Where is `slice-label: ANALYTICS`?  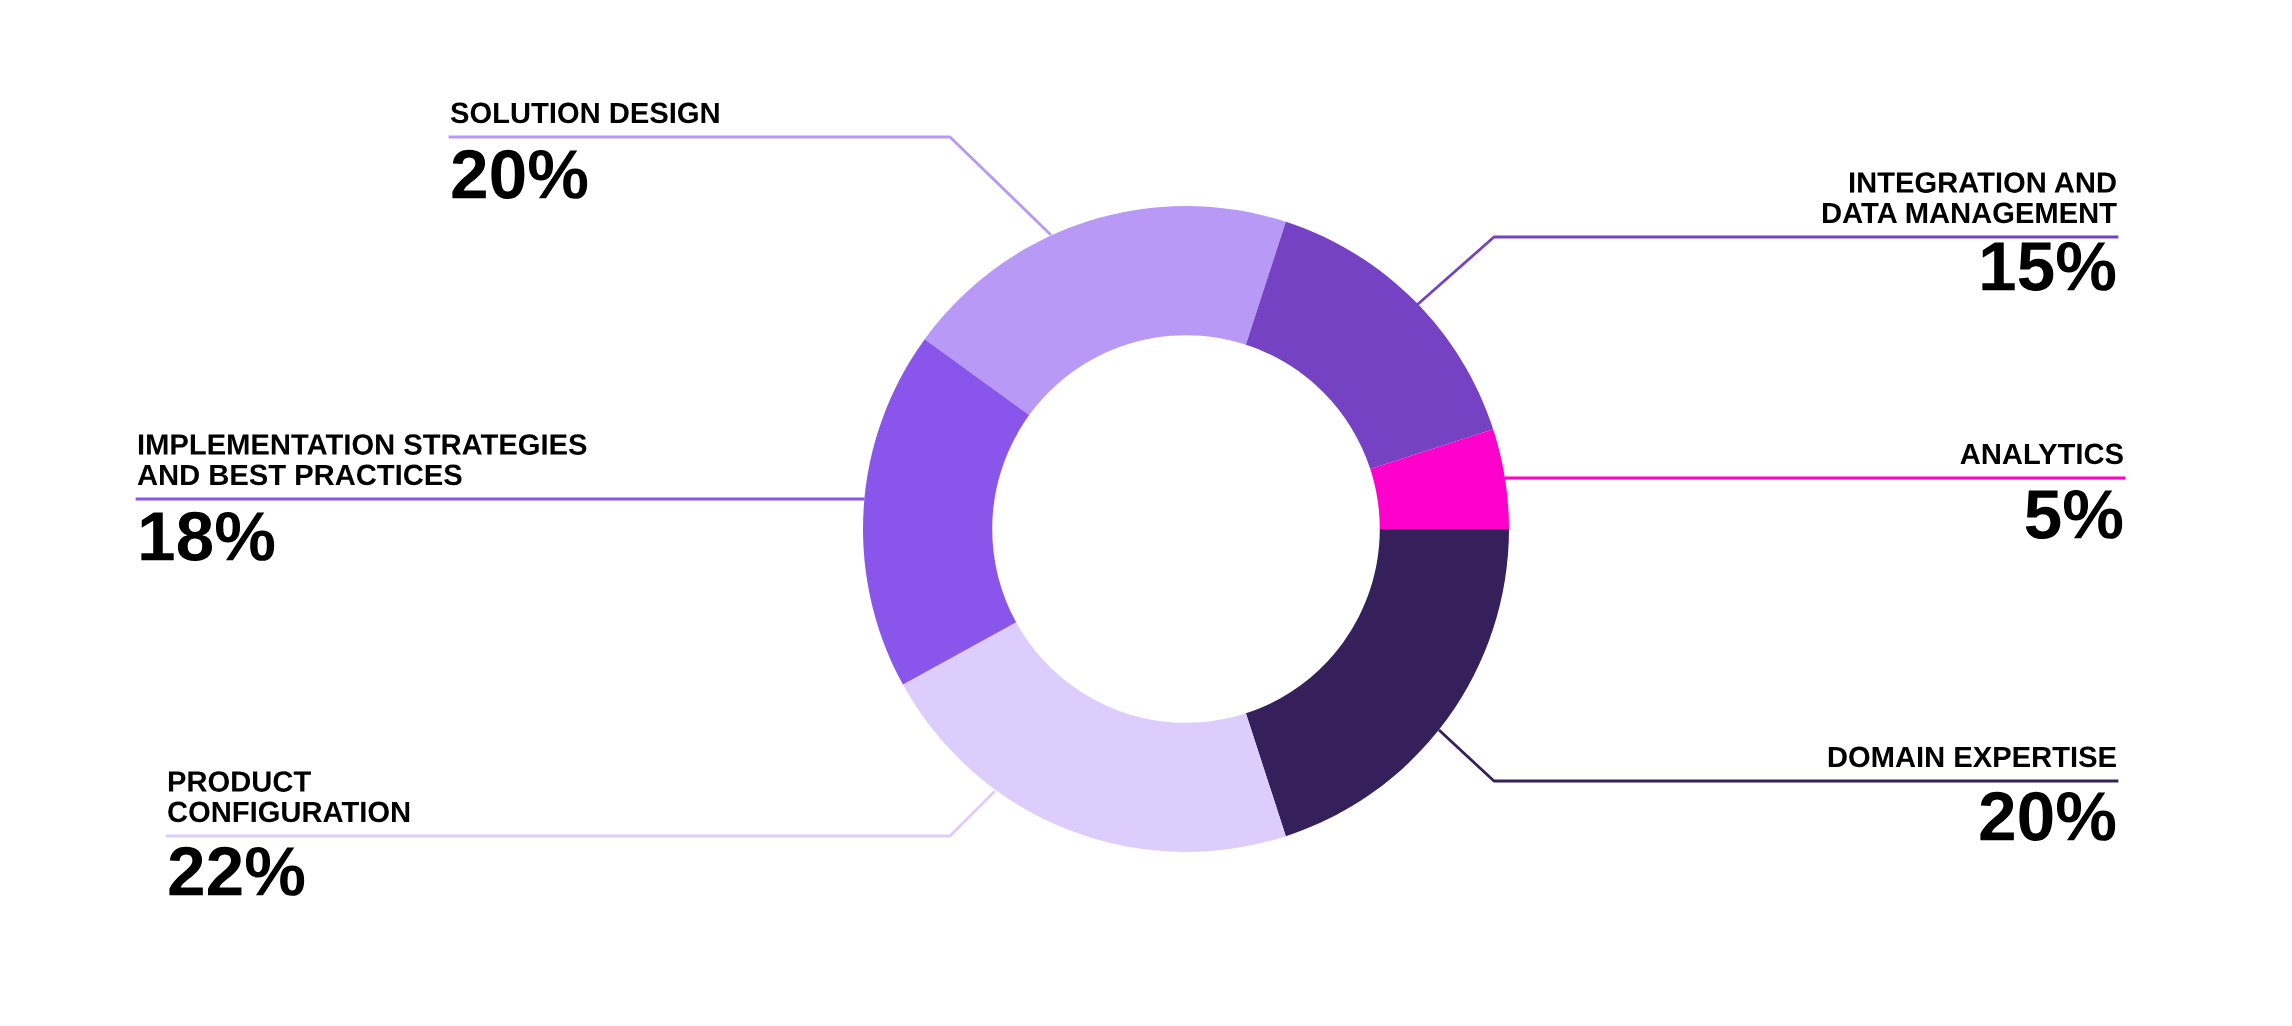 slice-label: ANALYTICS is located at coordinates (2041, 454).